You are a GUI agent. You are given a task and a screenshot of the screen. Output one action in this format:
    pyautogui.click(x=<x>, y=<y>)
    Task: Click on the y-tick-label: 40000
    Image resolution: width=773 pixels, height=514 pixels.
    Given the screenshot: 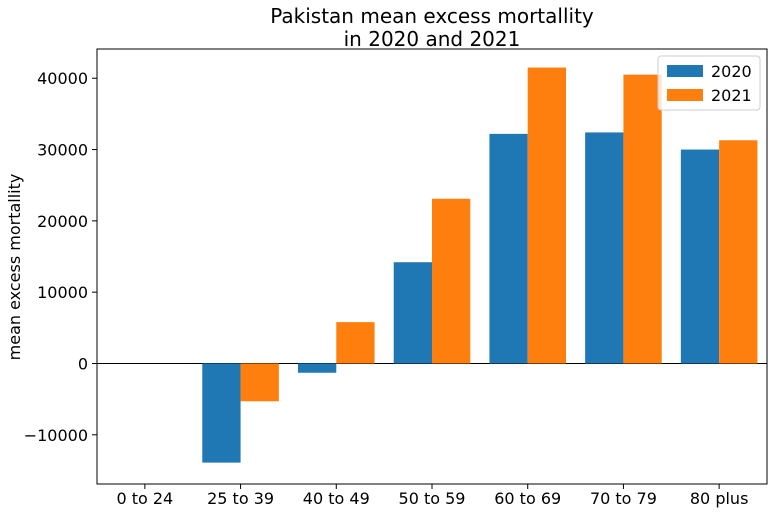 What is the action you would take?
    pyautogui.click(x=62, y=78)
    